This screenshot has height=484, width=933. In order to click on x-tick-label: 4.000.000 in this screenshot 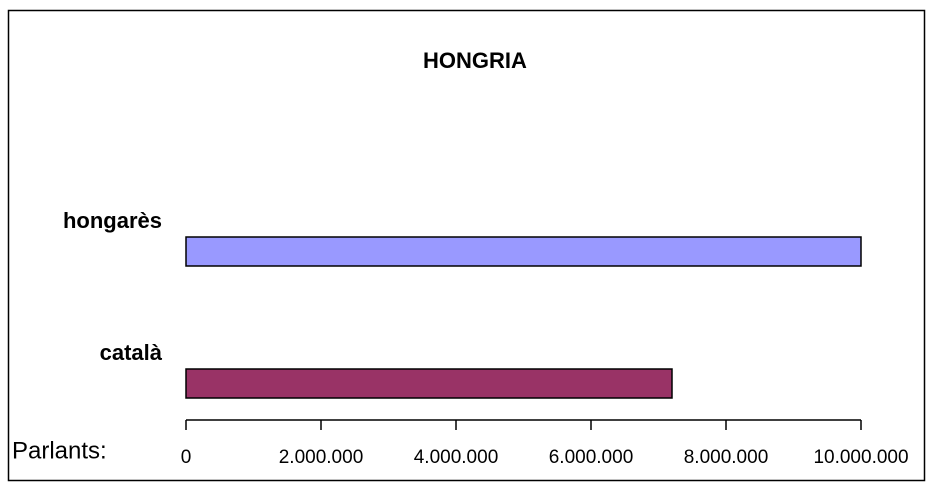, I will do `click(456, 457)`.